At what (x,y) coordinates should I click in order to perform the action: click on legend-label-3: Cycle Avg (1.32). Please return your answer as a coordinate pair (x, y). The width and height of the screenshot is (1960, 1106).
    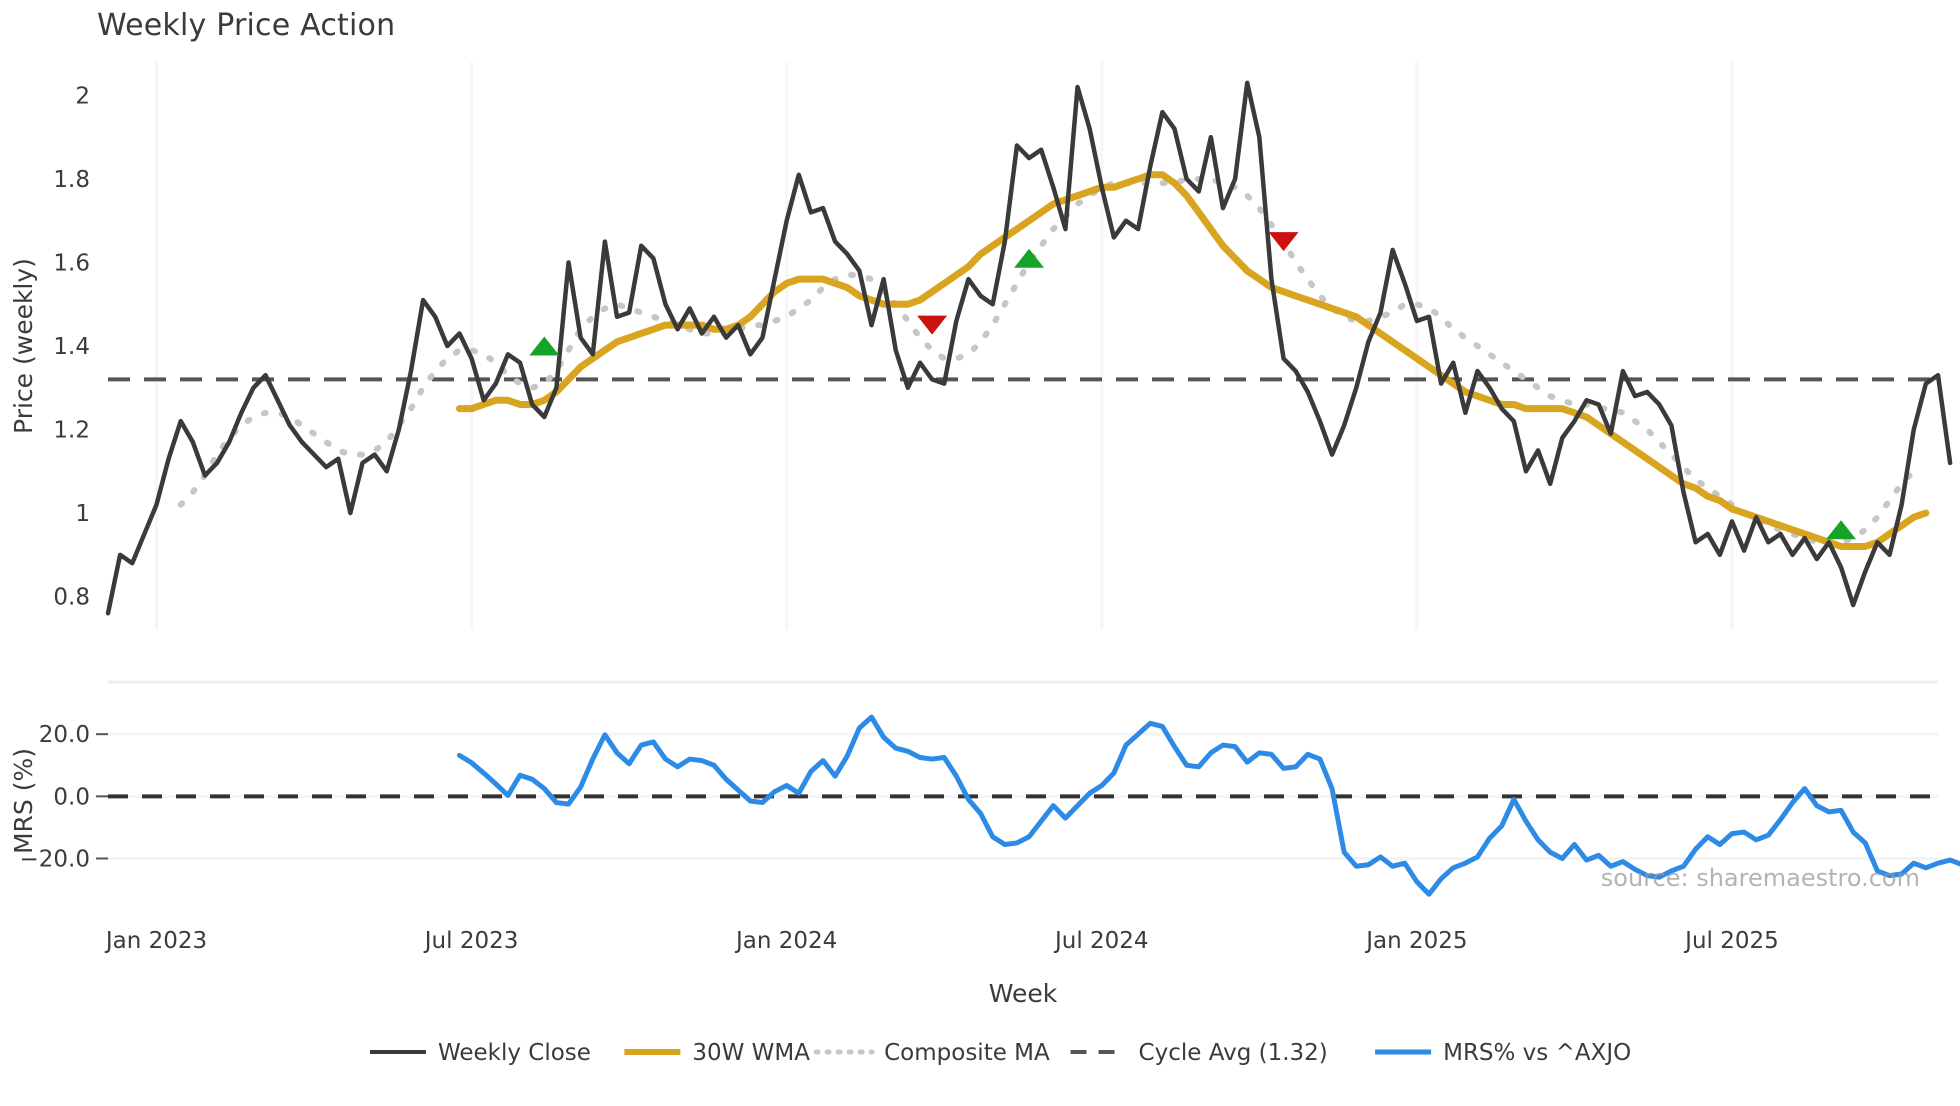
    Looking at the image, I should click on (1233, 1053).